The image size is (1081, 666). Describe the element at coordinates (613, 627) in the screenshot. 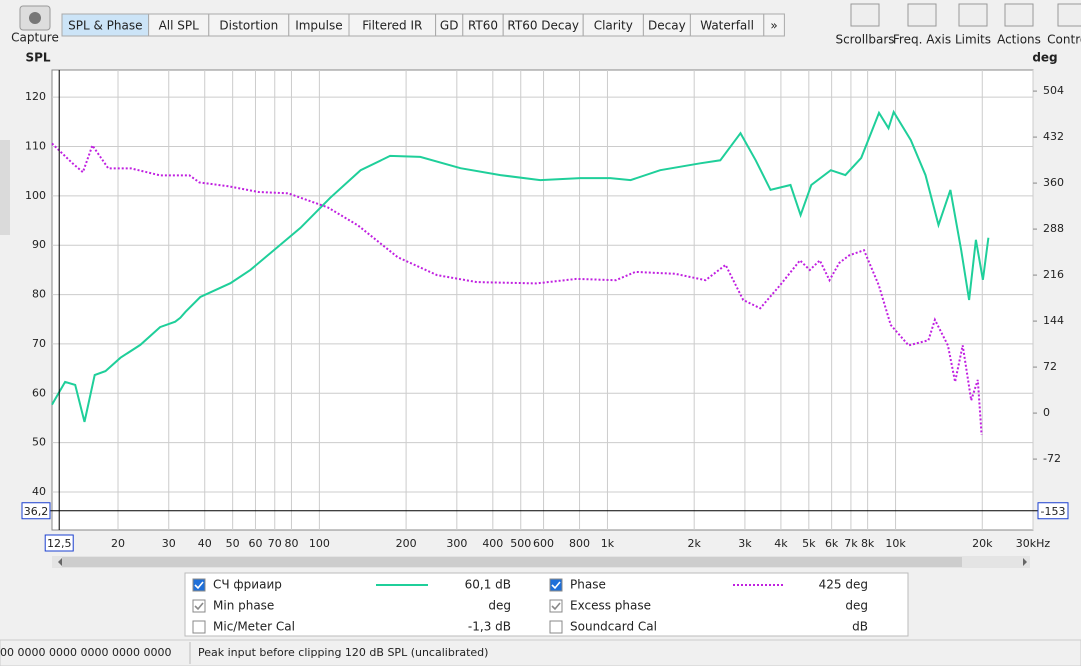

I see `legend-label: Soundcard Cal` at that location.